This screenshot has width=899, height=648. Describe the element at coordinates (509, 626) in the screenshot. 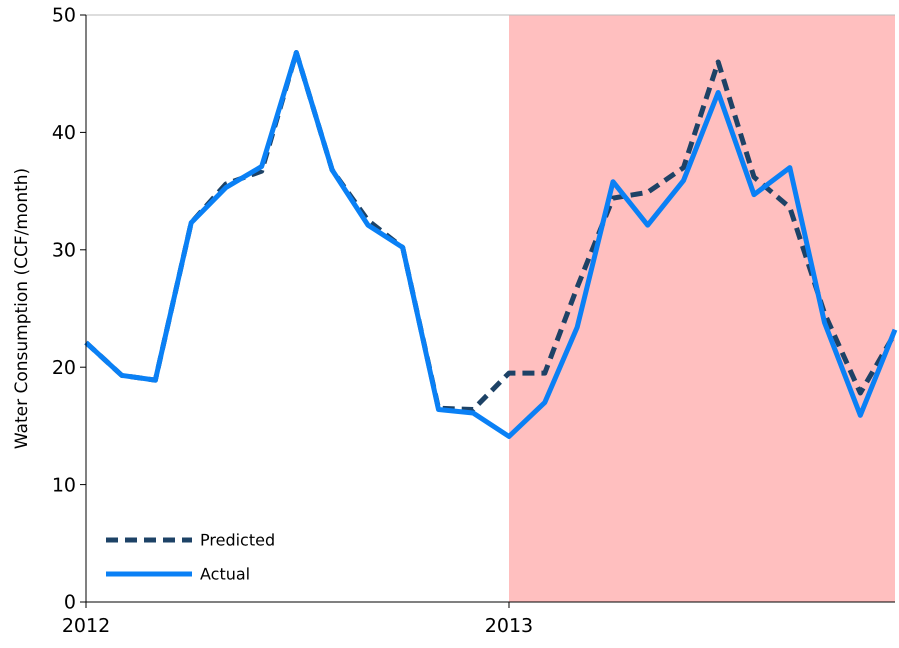

I see `x-tick-label: 2013` at that location.